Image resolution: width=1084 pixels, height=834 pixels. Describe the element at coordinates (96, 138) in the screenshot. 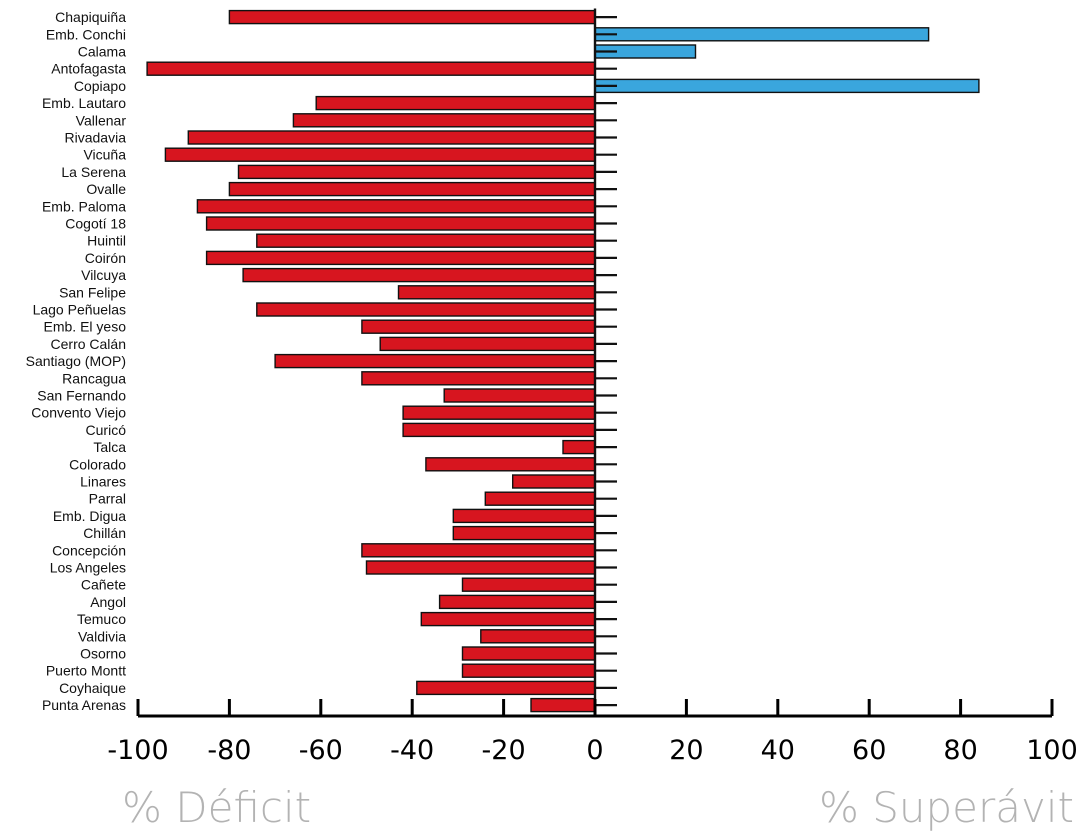

I see `station-label: Rivadavia` at that location.